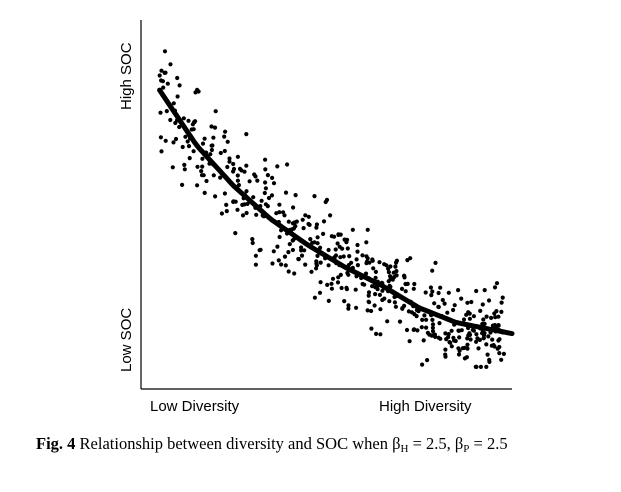  Describe the element at coordinates (126, 340) in the screenshot. I see `y-label-low: Low SOC` at that location.